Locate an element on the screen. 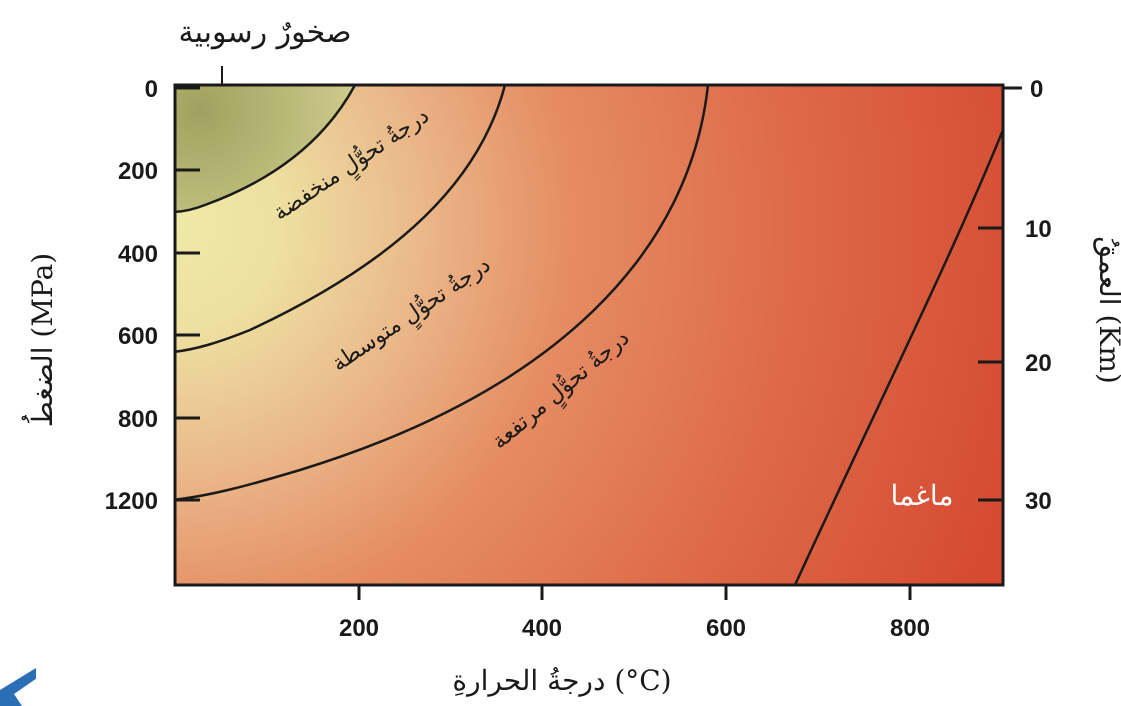 This screenshot has width=1121, height=706. bottom-tick-label: 400 is located at coordinates (542, 628).